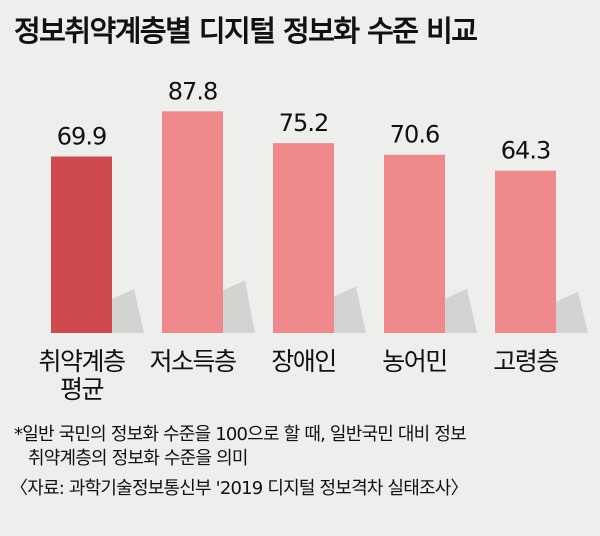 Image resolution: width=600 pixels, height=536 pixels. I want to click on category-label: 장애인, so click(303, 361).